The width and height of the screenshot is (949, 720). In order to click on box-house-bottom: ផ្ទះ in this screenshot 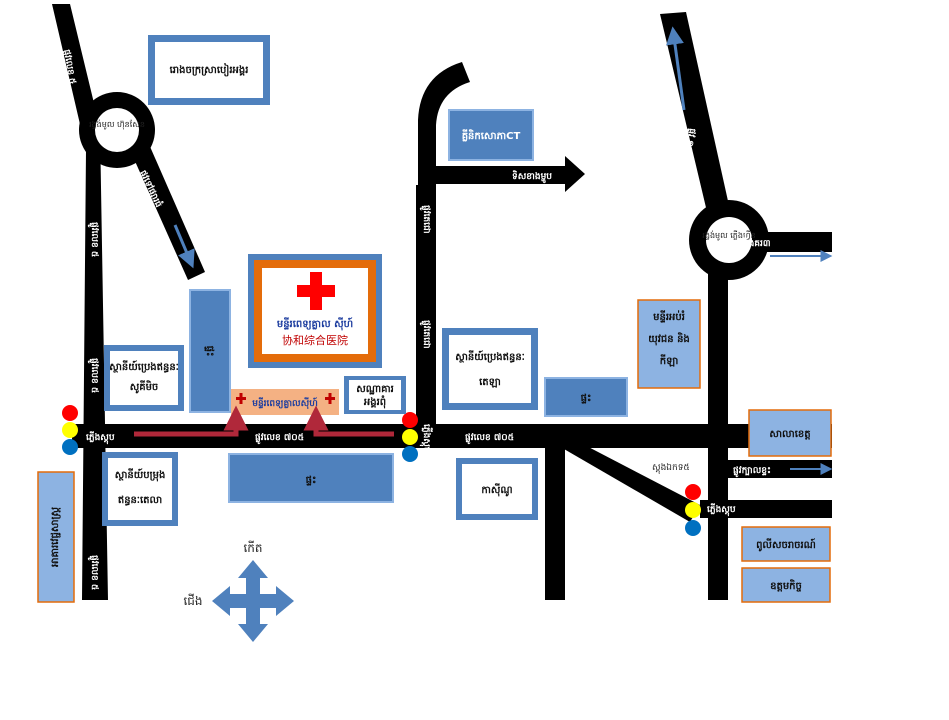, I will do `click(311, 478)`.